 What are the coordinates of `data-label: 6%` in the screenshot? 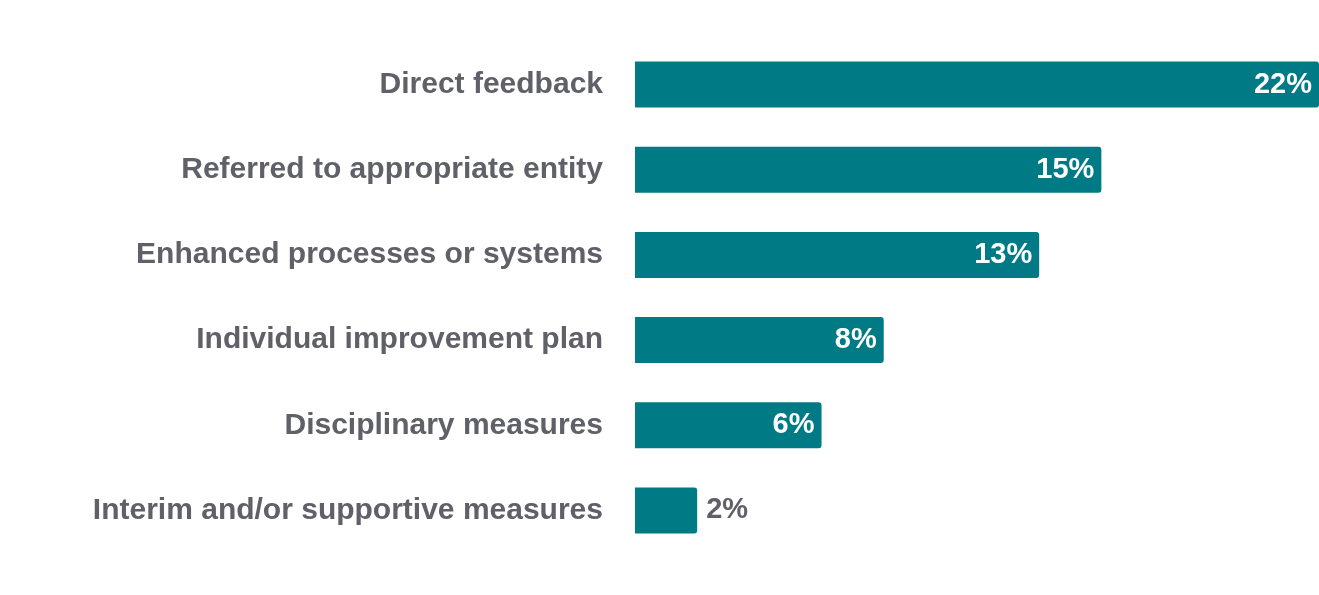 It's located at (793, 423).